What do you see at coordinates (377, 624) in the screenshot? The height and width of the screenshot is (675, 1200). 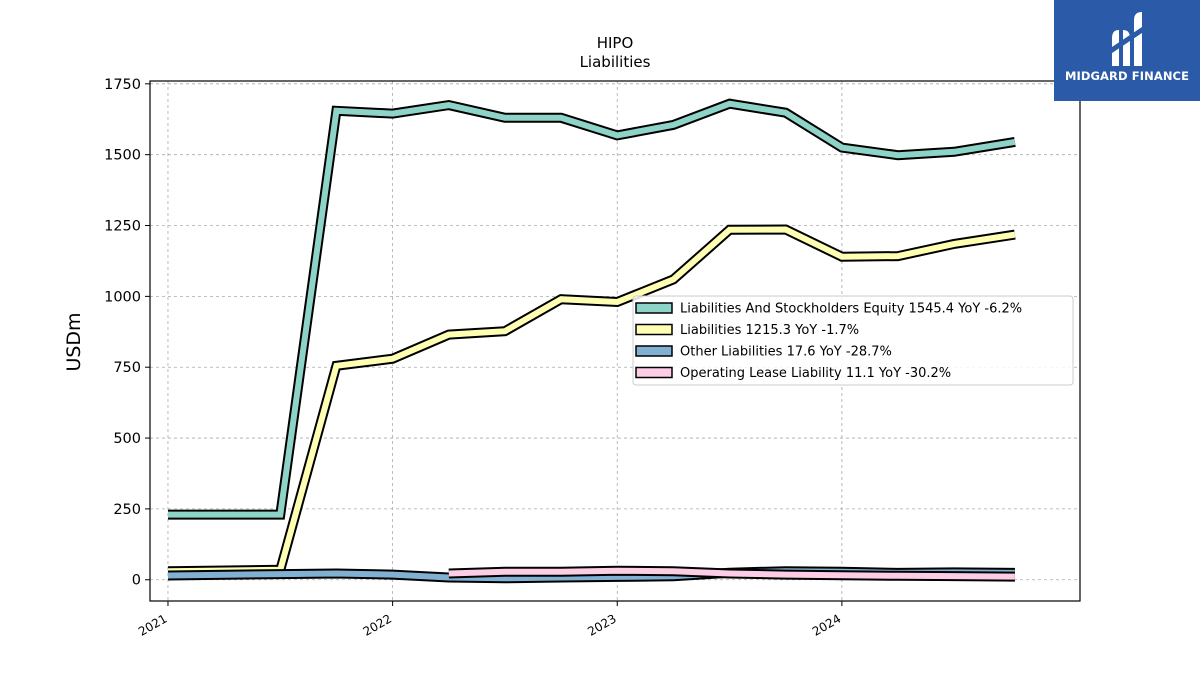 I see `x-tick-label: 2022` at bounding box center [377, 624].